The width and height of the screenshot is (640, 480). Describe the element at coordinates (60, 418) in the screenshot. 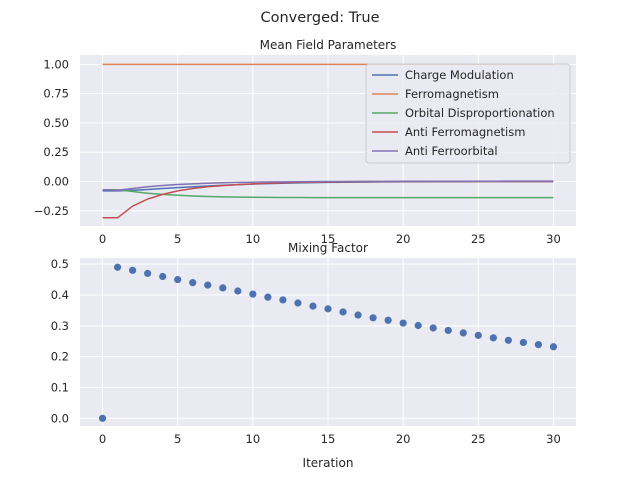

I see `y-tick-label: 0.0` at that location.